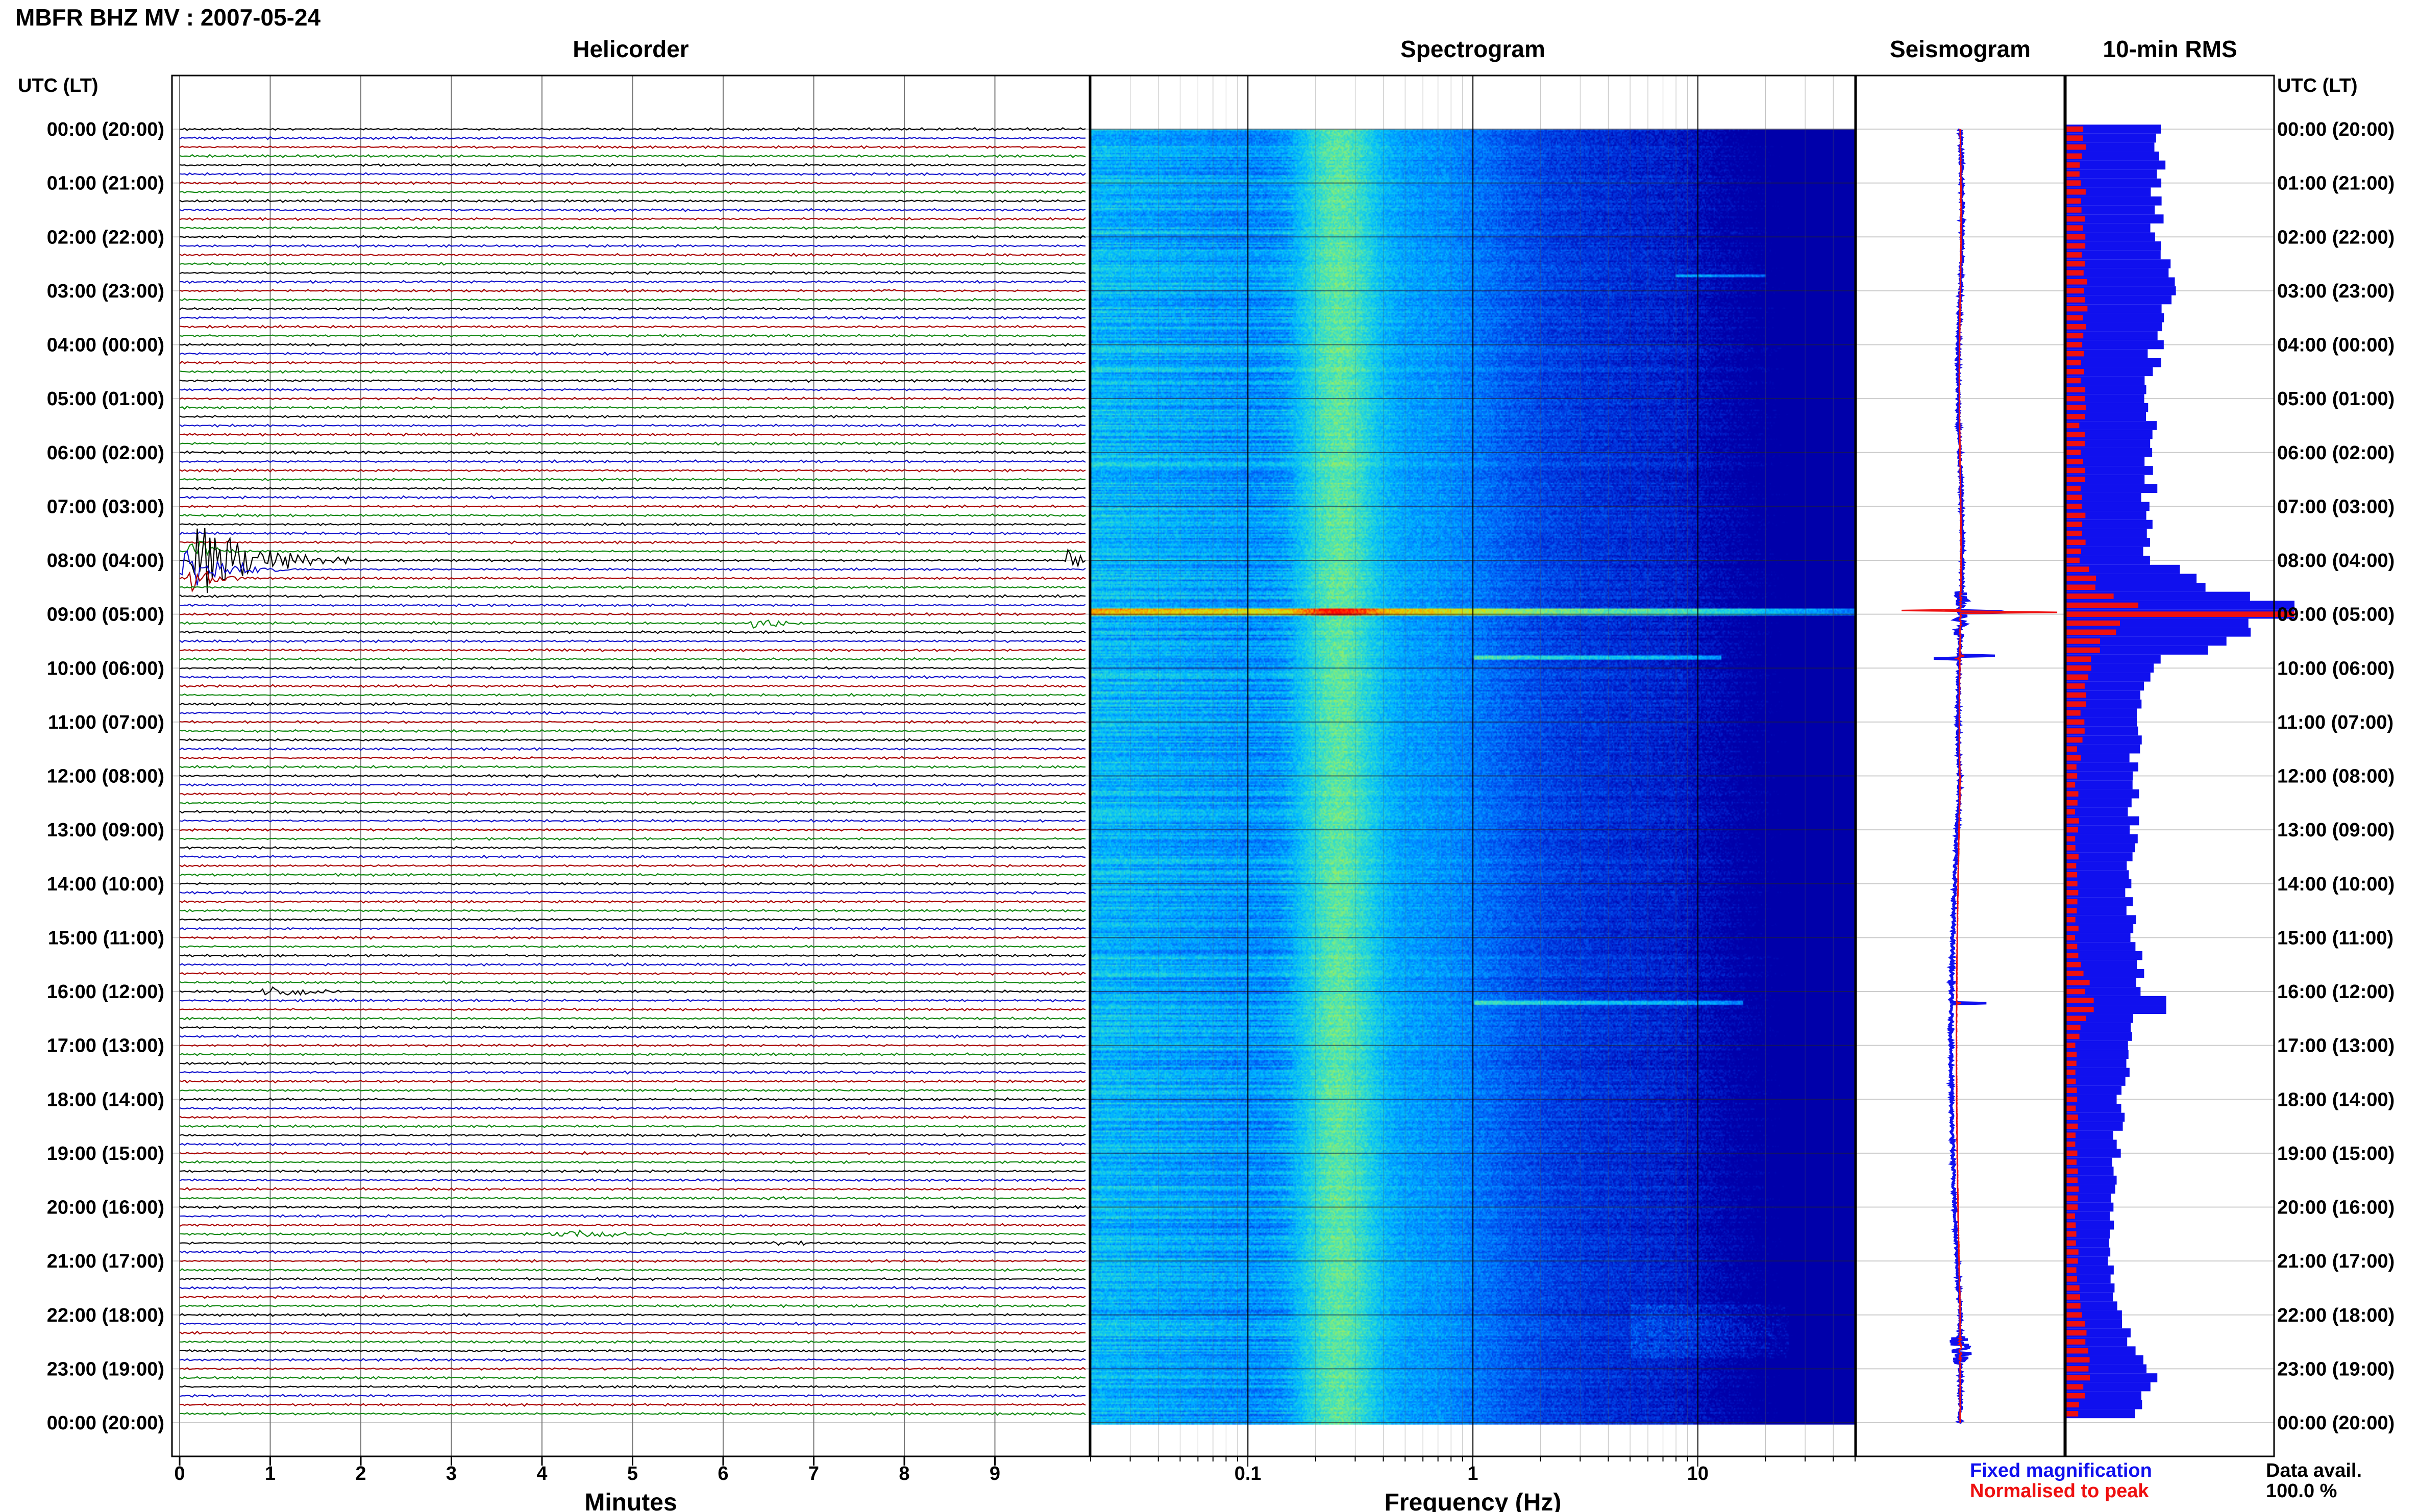 The height and width of the screenshot is (1512, 2419). I want to click on spectrogram-x-tick-label: 1, so click(1472, 1473).